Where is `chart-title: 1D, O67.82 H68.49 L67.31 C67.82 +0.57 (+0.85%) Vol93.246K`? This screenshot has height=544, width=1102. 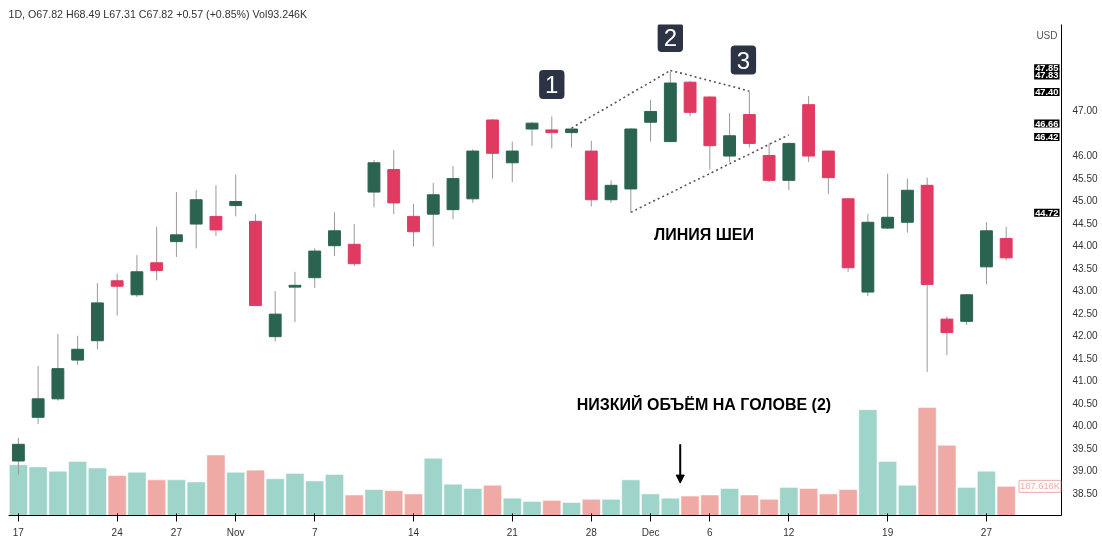
chart-title: 1D, O67.82 H68.49 L67.31 C67.82 +0.57 (+0.85%) Vol93.246K is located at coordinates (158, 13).